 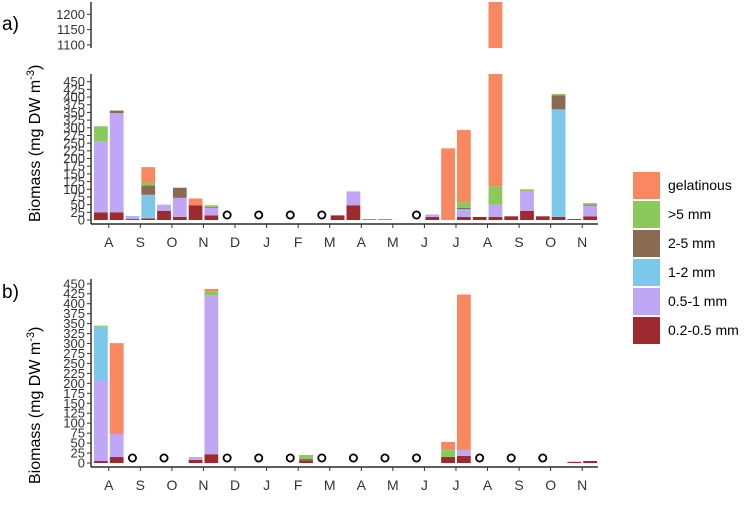 I want to click on y-tick-label: 300, so click(x=74, y=343).